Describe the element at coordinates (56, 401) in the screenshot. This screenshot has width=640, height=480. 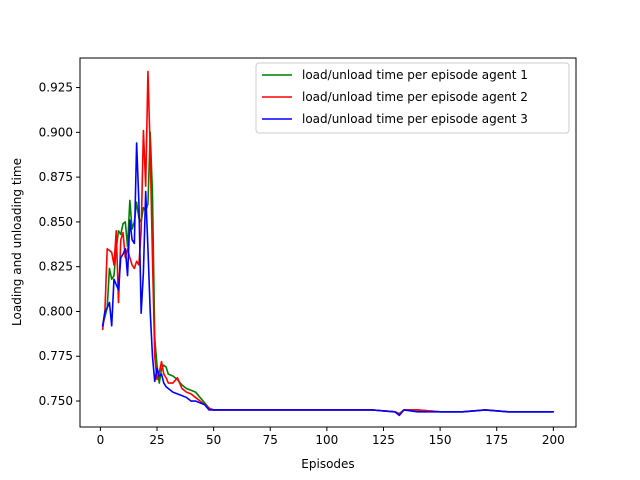
I see `y-tick-label: 0.750` at that location.